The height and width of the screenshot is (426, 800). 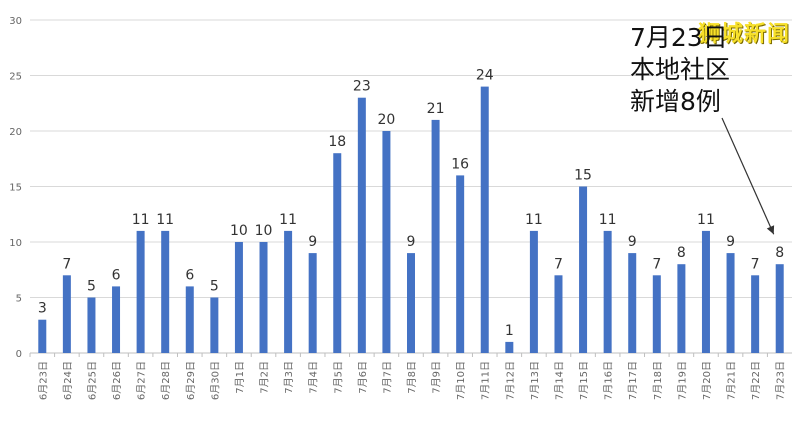 I want to click on x-tick-label: 6月25日, so click(x=92, y=380).